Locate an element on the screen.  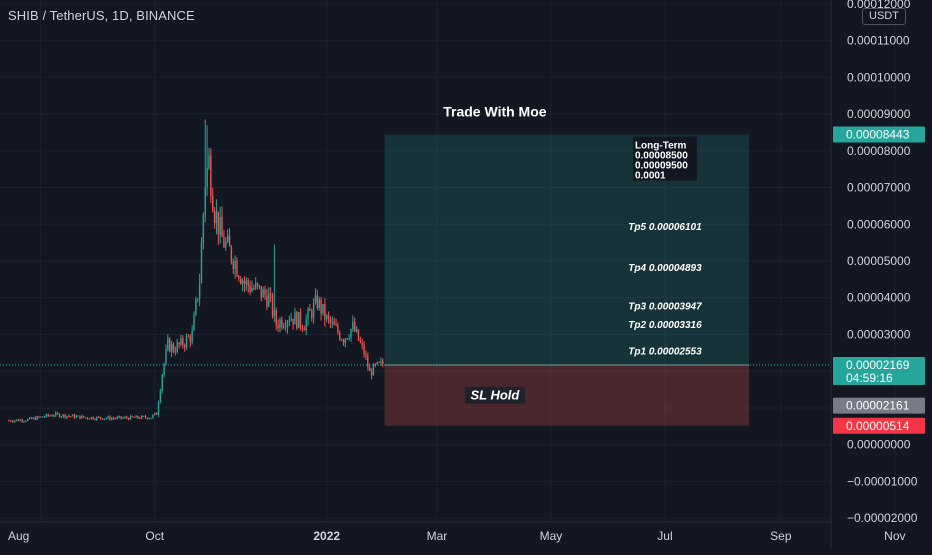
price-tick-label: 0.00005000 is located at coordinates (879, 261).